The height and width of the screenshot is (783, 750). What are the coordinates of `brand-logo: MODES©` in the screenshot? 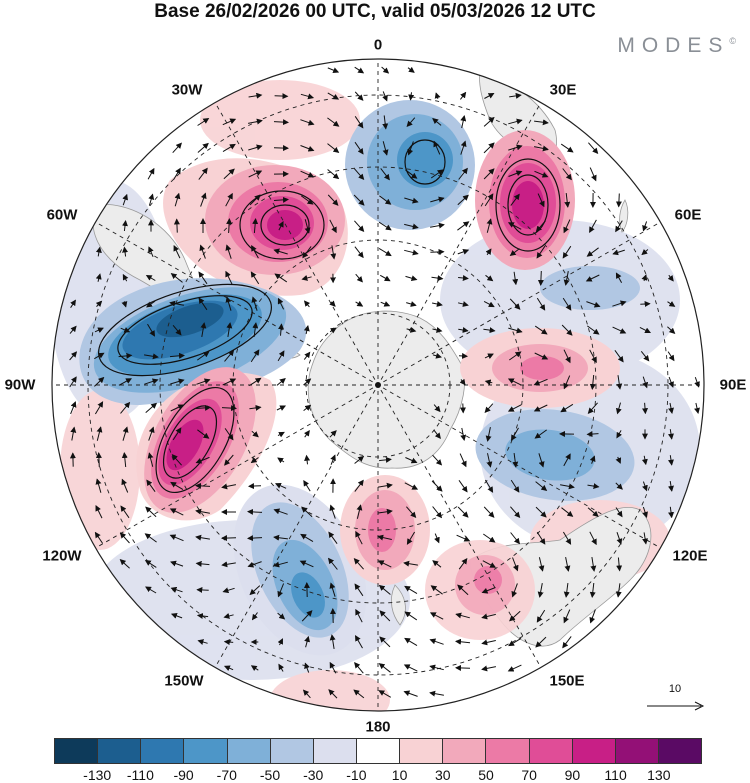 It's located at (676, 46).